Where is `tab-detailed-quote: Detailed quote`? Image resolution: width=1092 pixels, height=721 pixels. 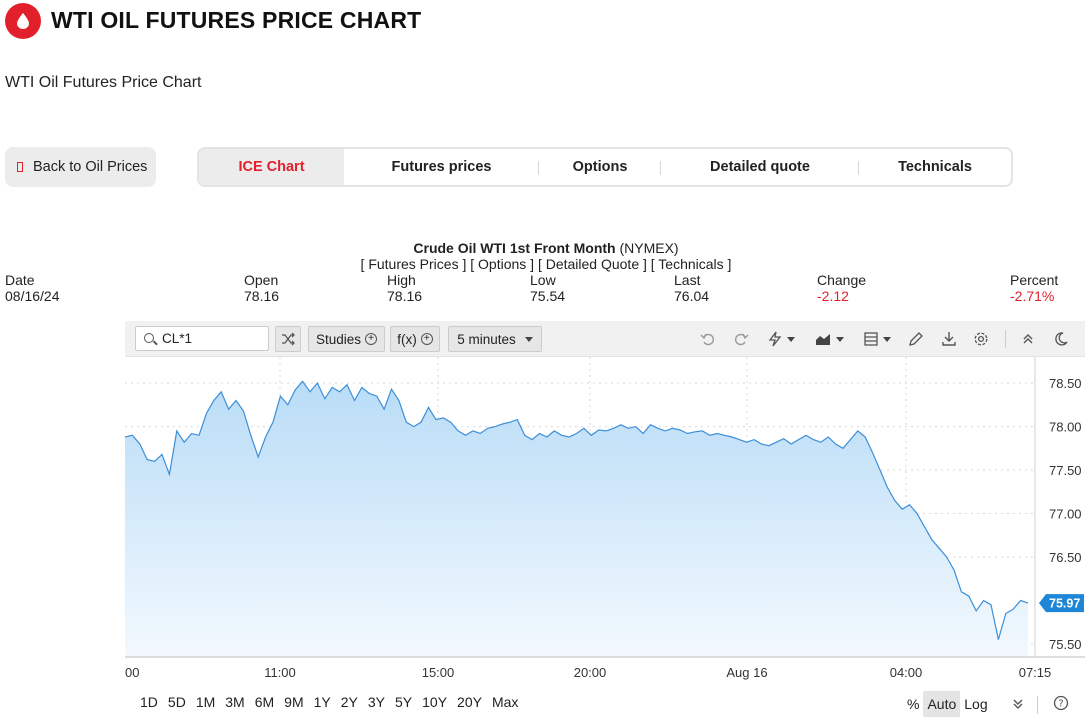 tab-detailed-quote: Detailed quote is located at coordinates (760, 167).